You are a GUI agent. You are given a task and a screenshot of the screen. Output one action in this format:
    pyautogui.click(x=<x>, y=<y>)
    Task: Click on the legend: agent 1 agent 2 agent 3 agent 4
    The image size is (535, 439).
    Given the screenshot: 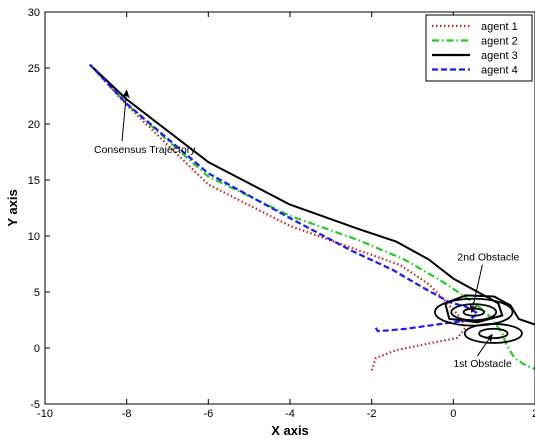 What is the action you would take?
    pyautogui.click(x=479, y=48)
    